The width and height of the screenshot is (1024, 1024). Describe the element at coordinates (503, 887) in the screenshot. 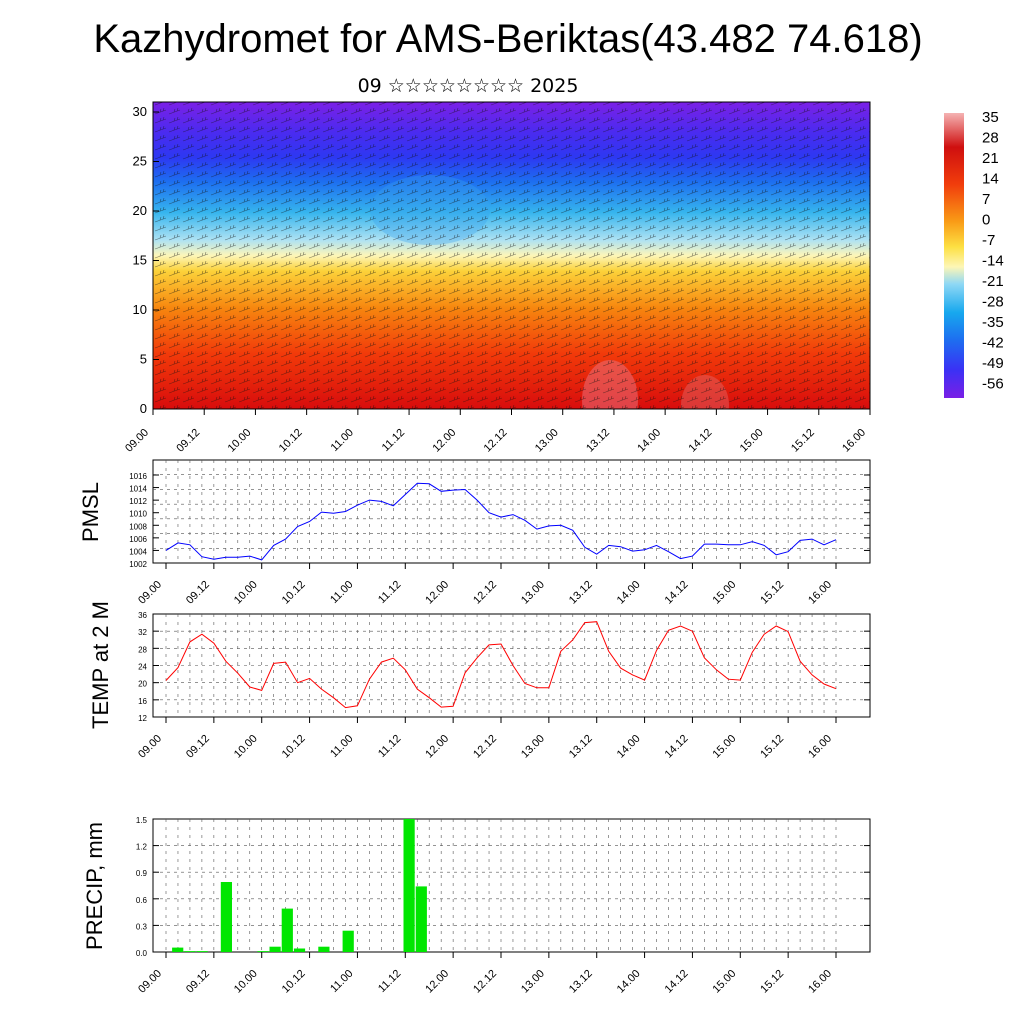

I see `precip-y-axis: 0.0 0.3 0.6 0.9 1.2 1.5` at that location.